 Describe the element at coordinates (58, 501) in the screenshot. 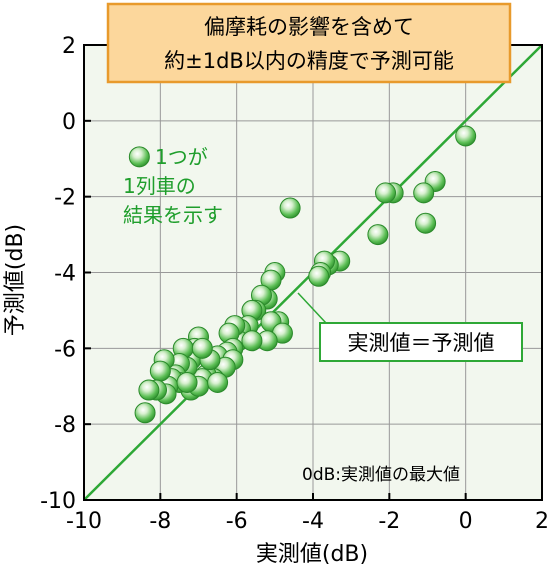

I see `y-tick-label: -10` at that location.